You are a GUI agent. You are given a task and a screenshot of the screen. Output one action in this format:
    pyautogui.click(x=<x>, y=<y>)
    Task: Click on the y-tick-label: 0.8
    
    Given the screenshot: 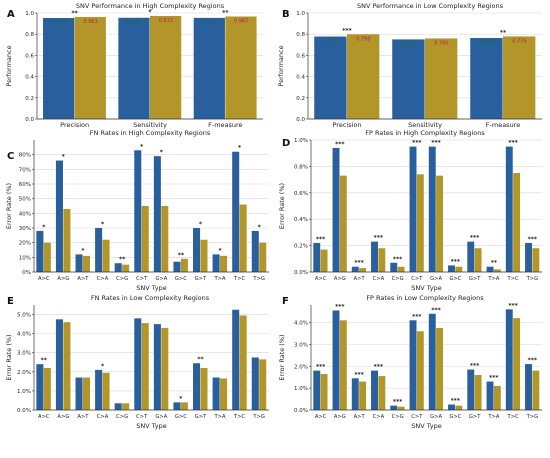 What is the action you would take?
    pyautogui.click(x=29, y=35)
    